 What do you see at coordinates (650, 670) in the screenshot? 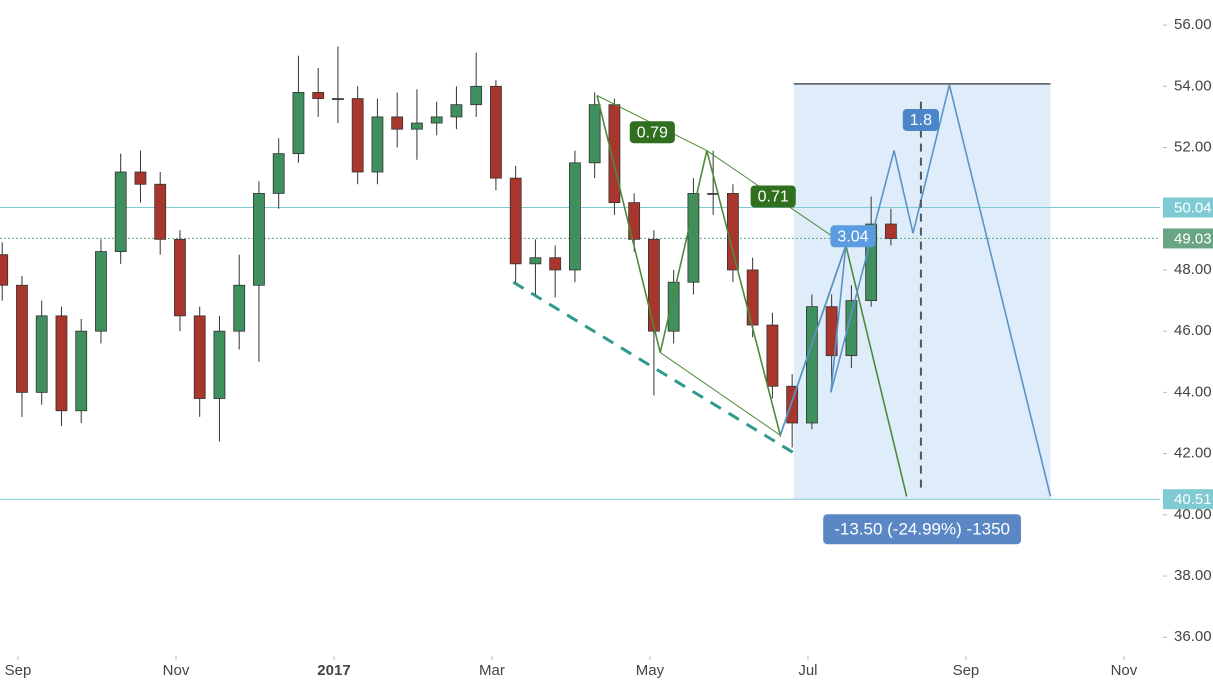
I see `x-tick-label: May` at bounding box center [650, 670].